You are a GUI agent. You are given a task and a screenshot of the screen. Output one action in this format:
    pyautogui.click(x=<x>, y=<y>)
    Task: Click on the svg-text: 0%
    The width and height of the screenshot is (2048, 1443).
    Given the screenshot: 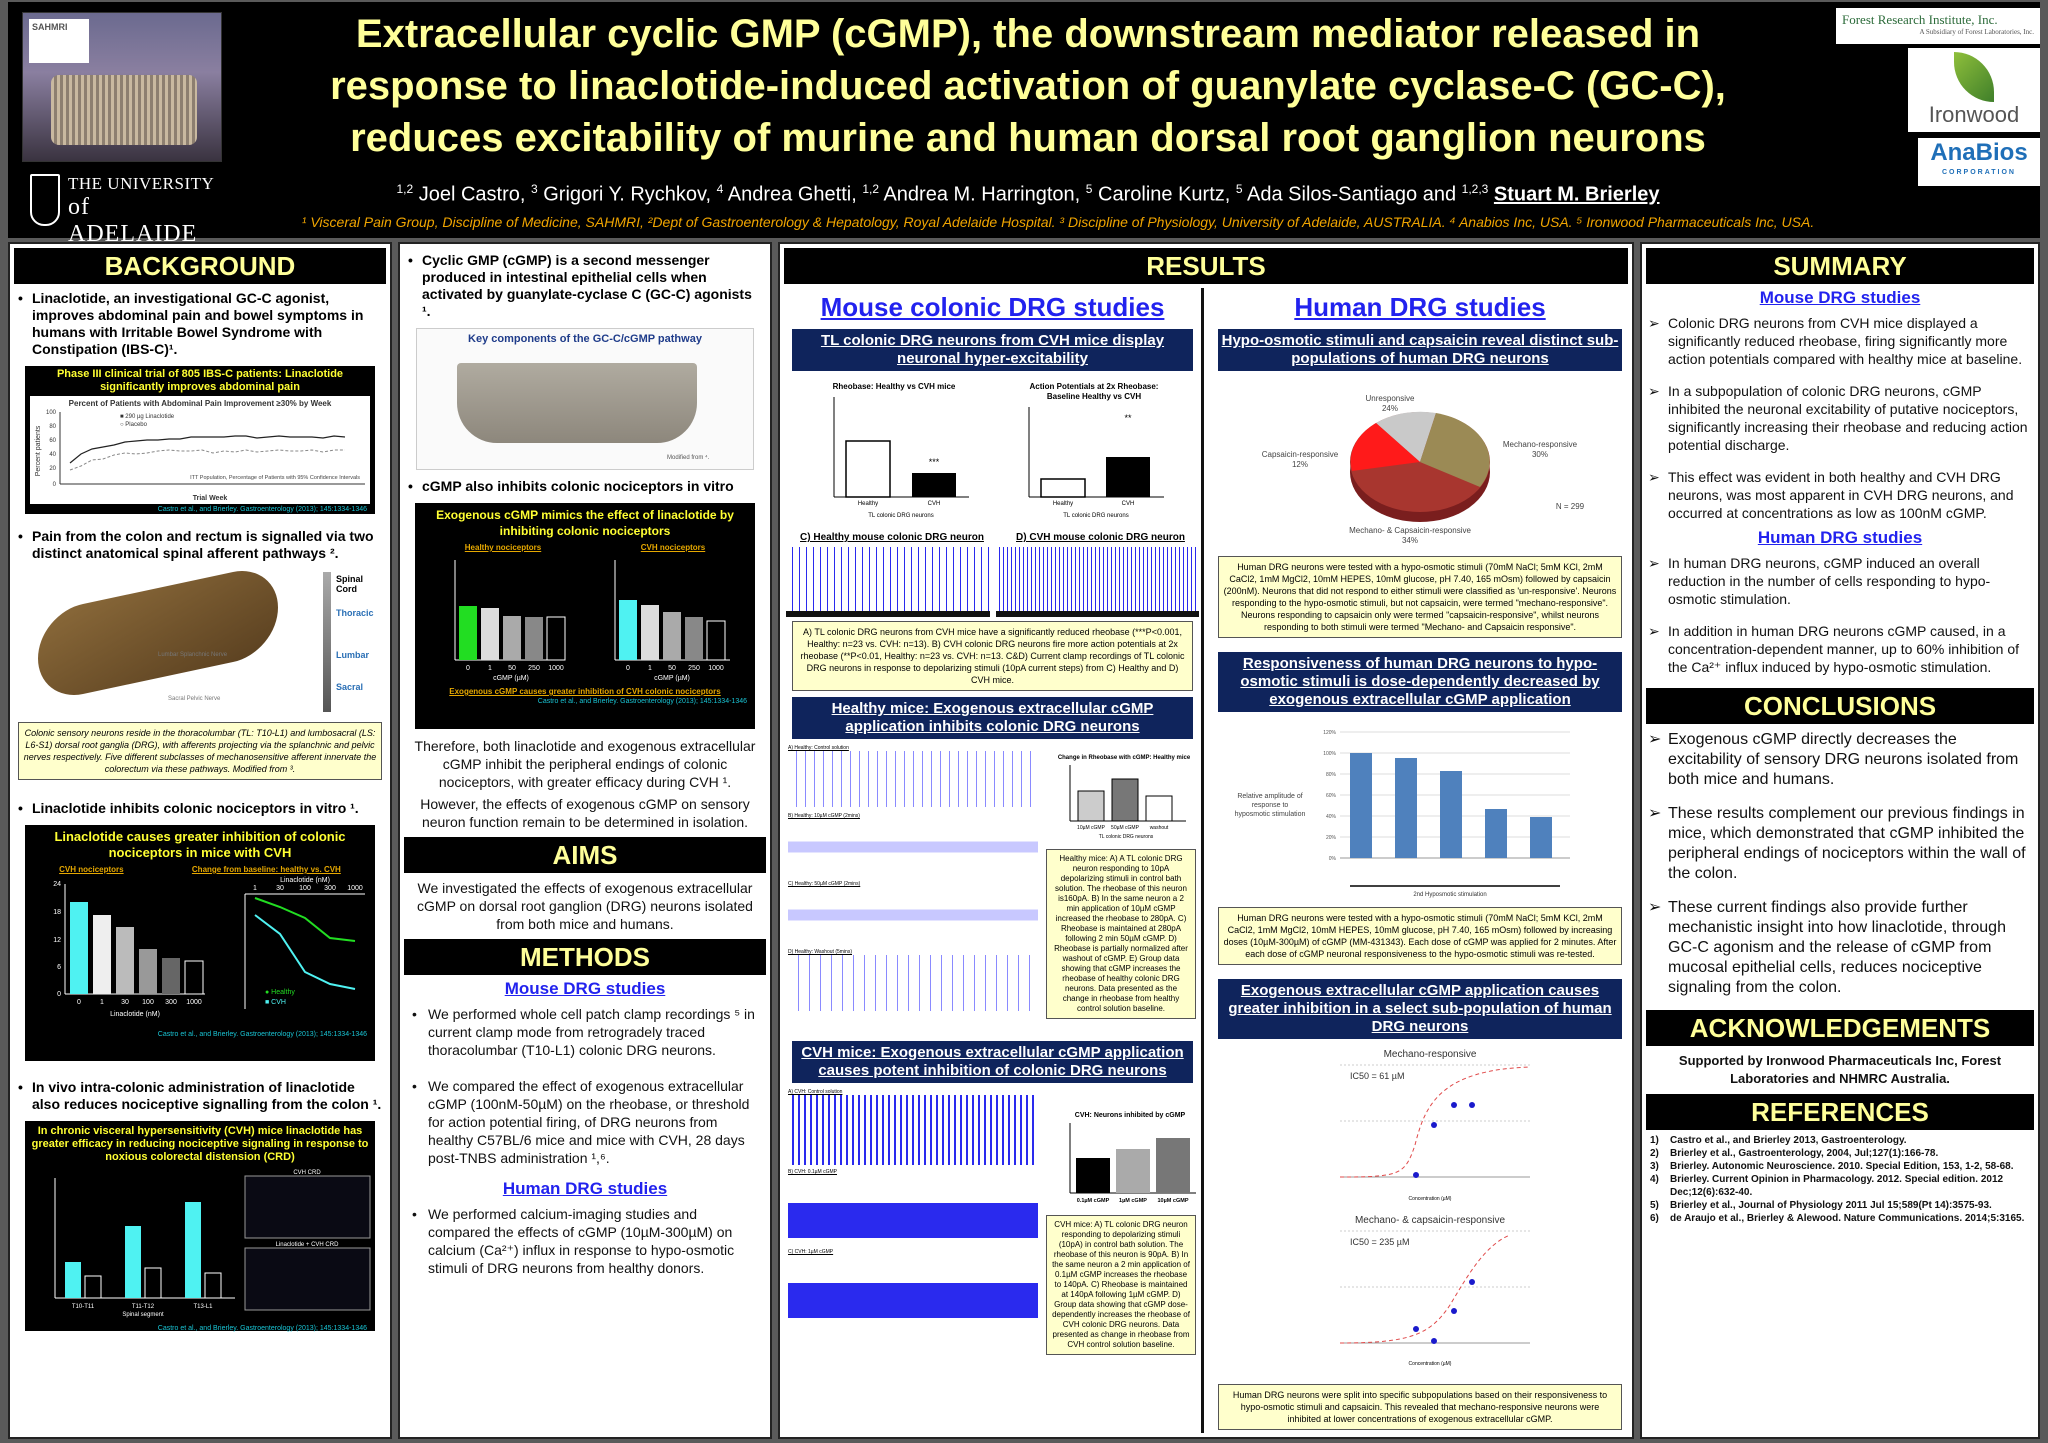 What is the action you would take?
    pyautogui.click(x=1333, y=859)
    